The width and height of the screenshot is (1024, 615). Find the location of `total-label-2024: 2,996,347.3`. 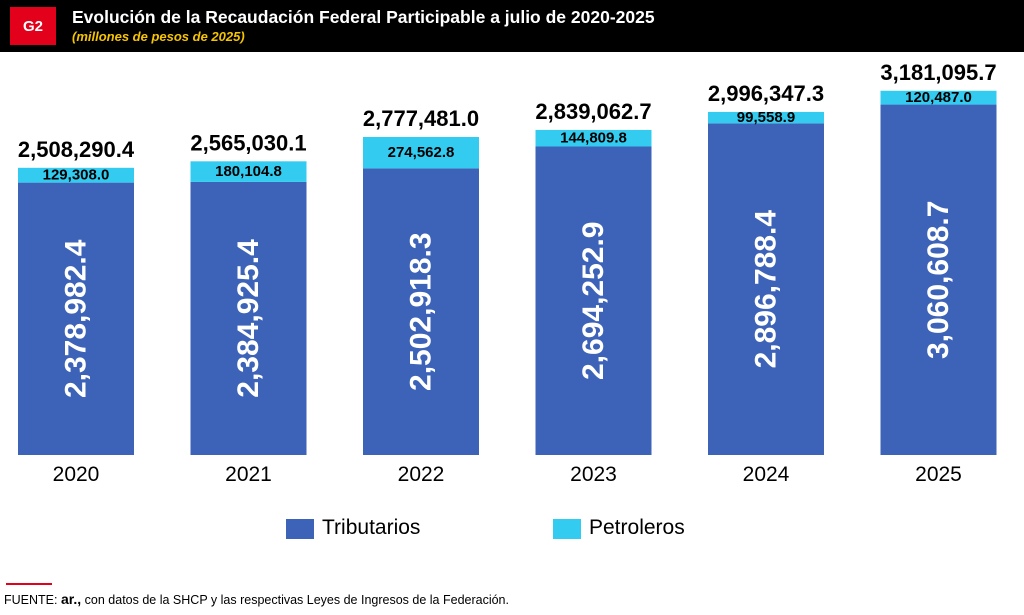

total-label-2024: 2,996,347.3 is located at coordinates (766, 93).